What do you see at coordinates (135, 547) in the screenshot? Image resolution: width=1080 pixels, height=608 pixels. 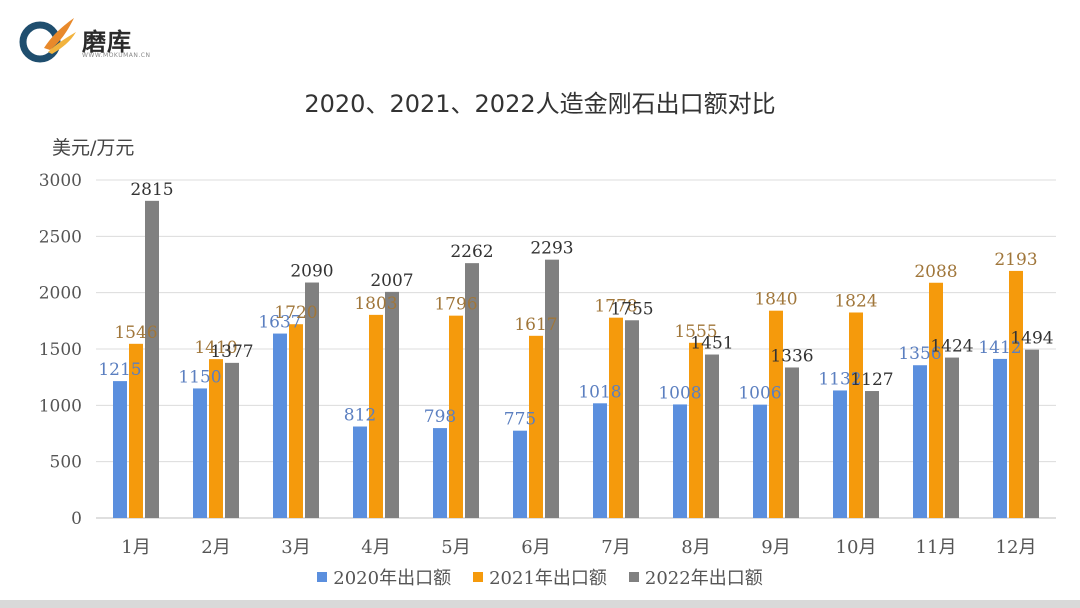 I see `x-tick-label: 1月` at bounding box center [135, 547].